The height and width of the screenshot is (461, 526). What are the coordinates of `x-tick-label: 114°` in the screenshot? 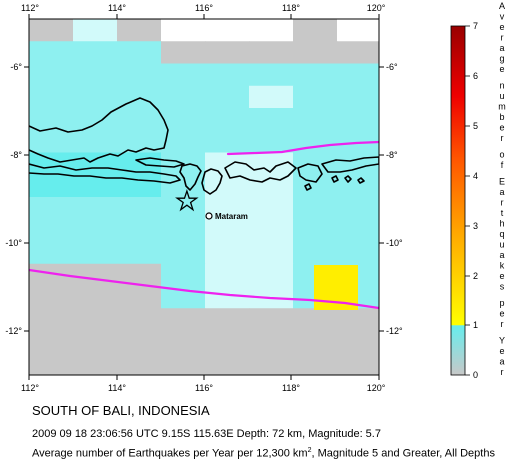 It's located at (117, 388).